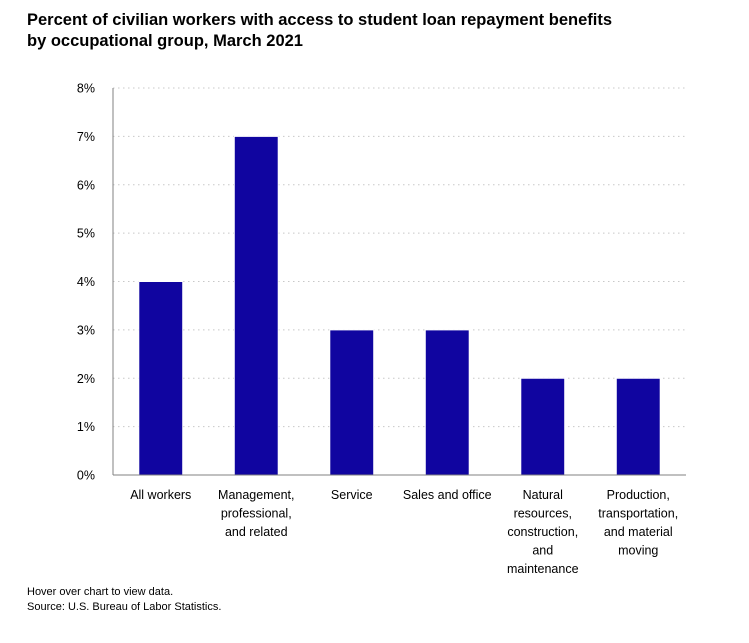  What do you see at coordinates (256, 495) in the screenshot?
I see `x-tick-label-line: Management,` at bounding box center [256, 495].